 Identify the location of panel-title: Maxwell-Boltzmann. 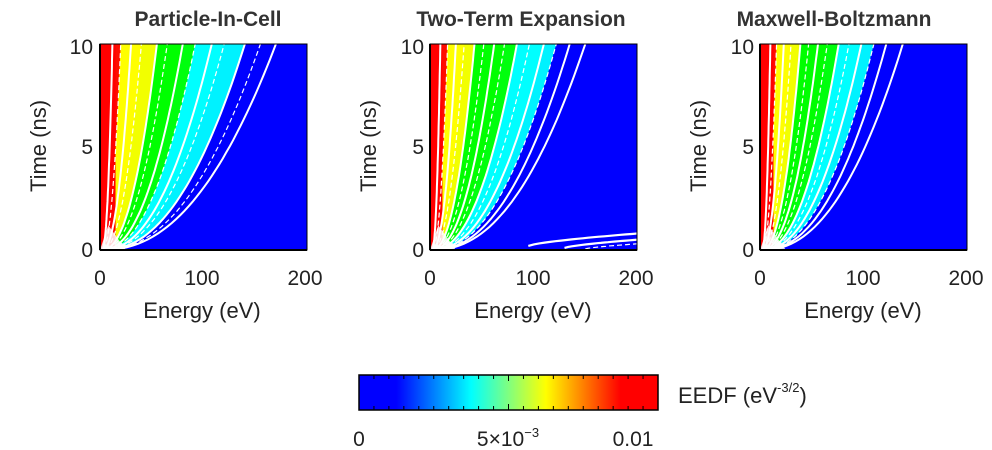
(834, 19).